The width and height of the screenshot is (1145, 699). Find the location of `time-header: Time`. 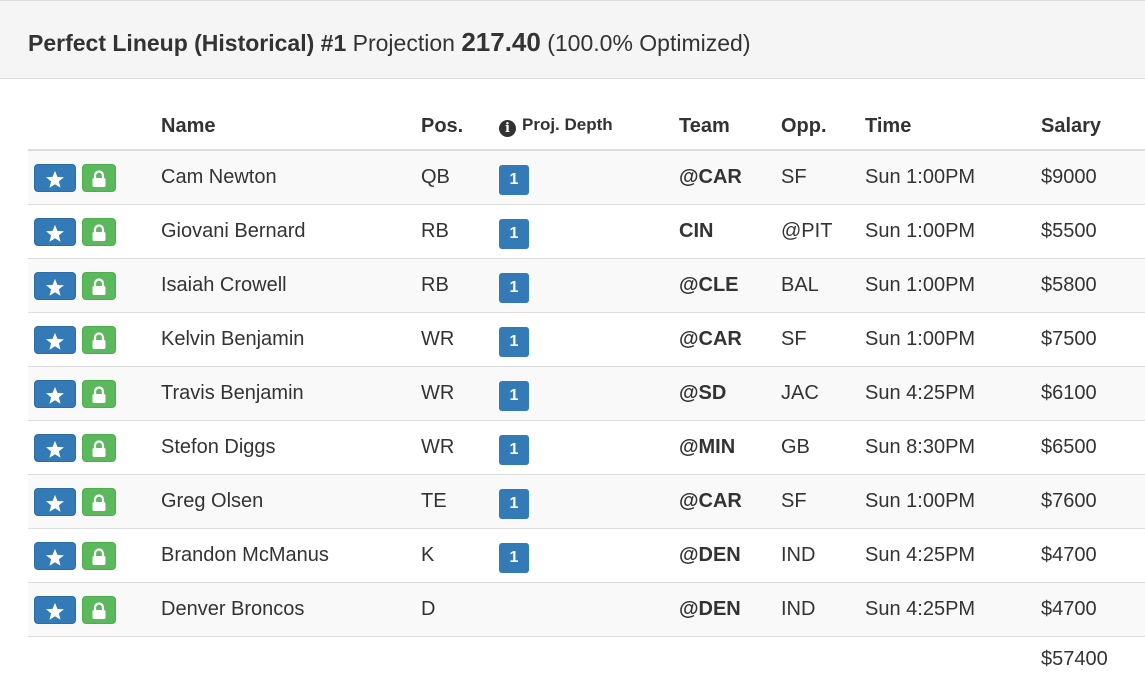

time-header: Time is located at coordinates (953, 127).